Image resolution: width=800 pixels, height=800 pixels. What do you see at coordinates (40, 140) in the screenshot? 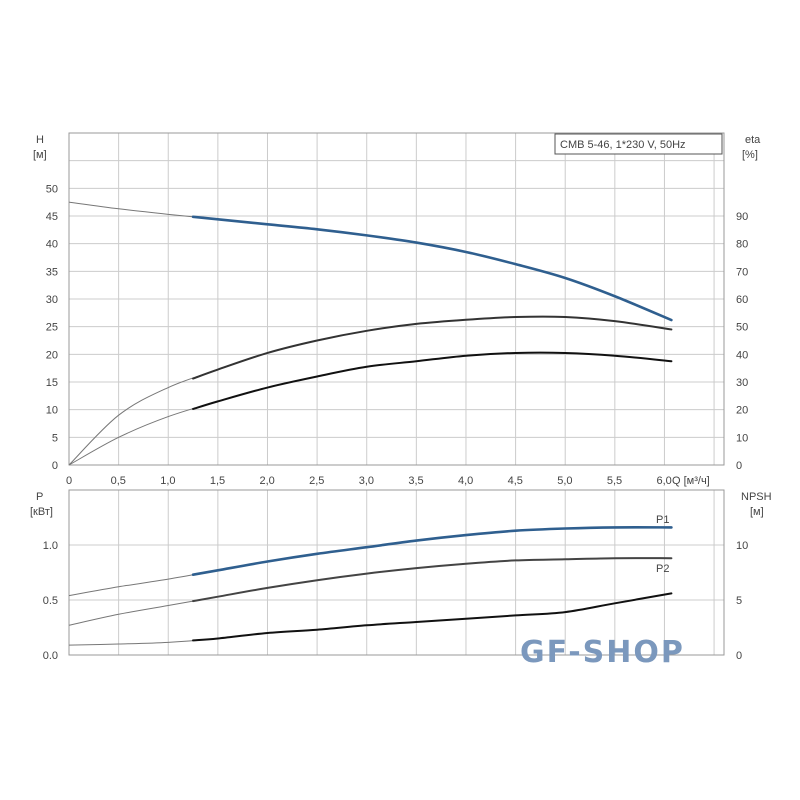
I see `y-axis-label-h: H` at bounding box center [40, 140].